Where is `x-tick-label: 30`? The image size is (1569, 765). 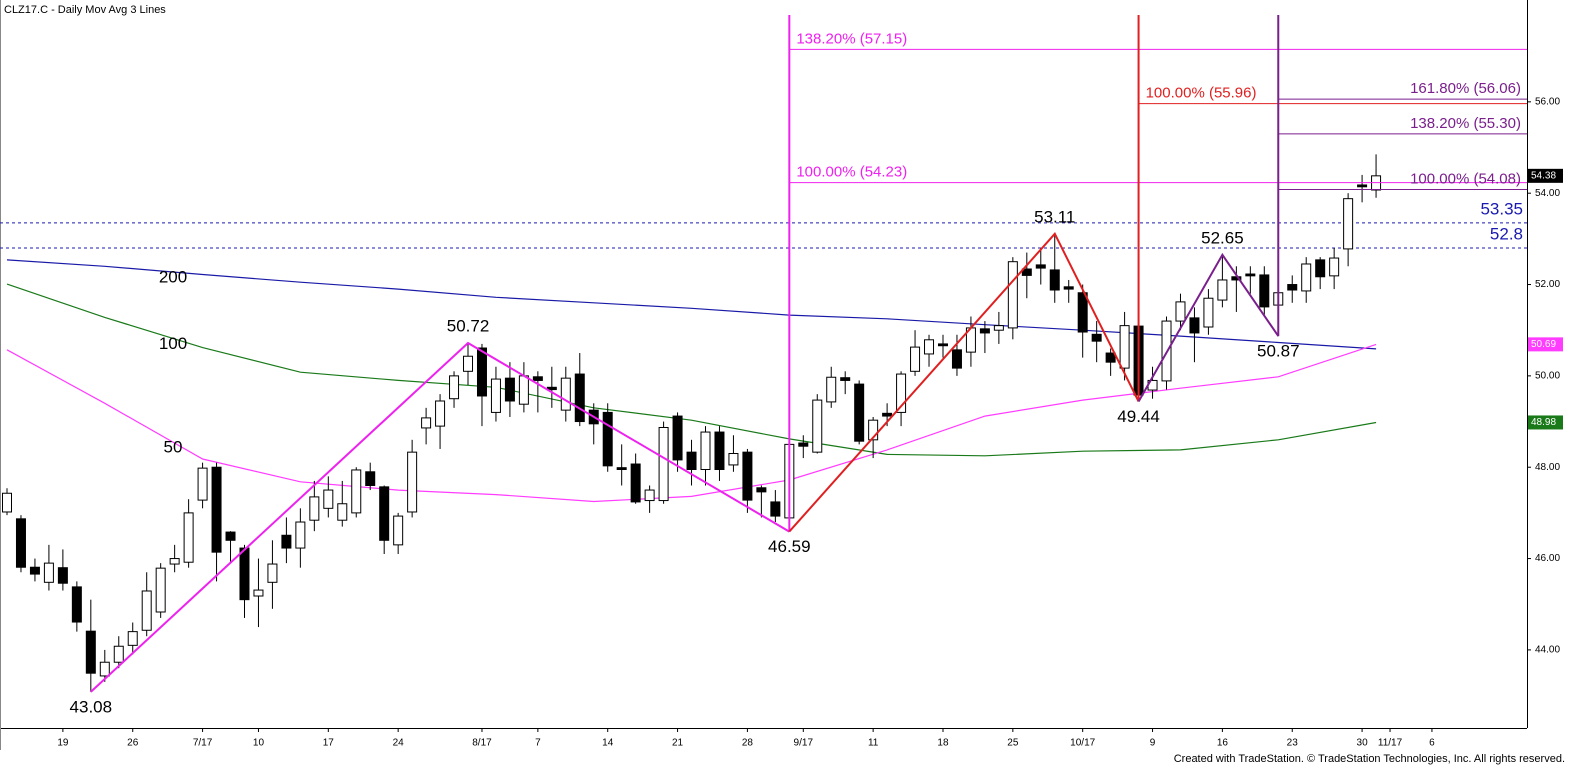 x-tick-label: 30 is located at coordinates (1363, 743).